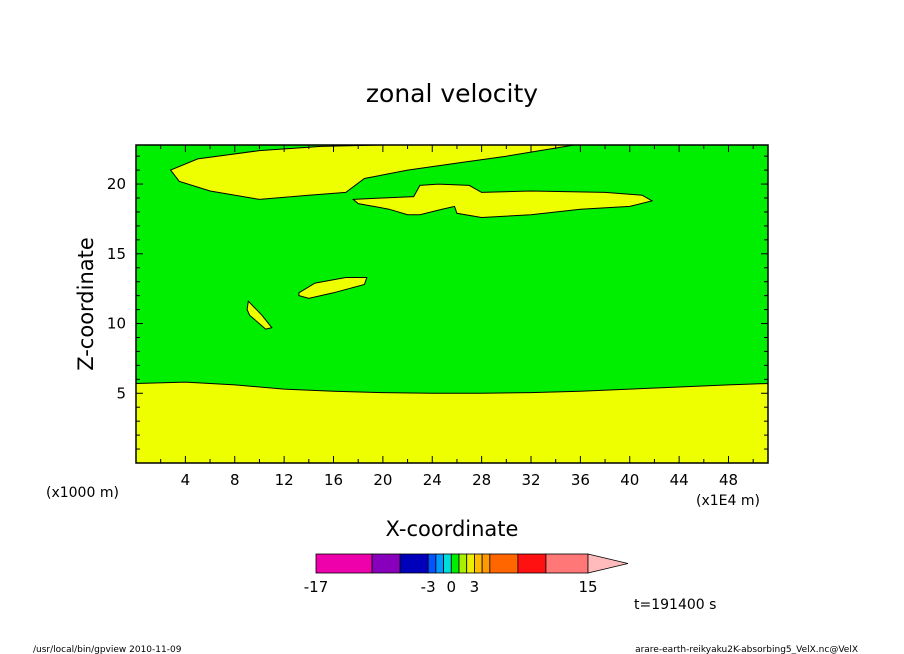 This screenshot has width=904, height=654. Describe the element at coordinates (675, 605) in the screenshot. I see `time-label: t=191400 s` at that location.